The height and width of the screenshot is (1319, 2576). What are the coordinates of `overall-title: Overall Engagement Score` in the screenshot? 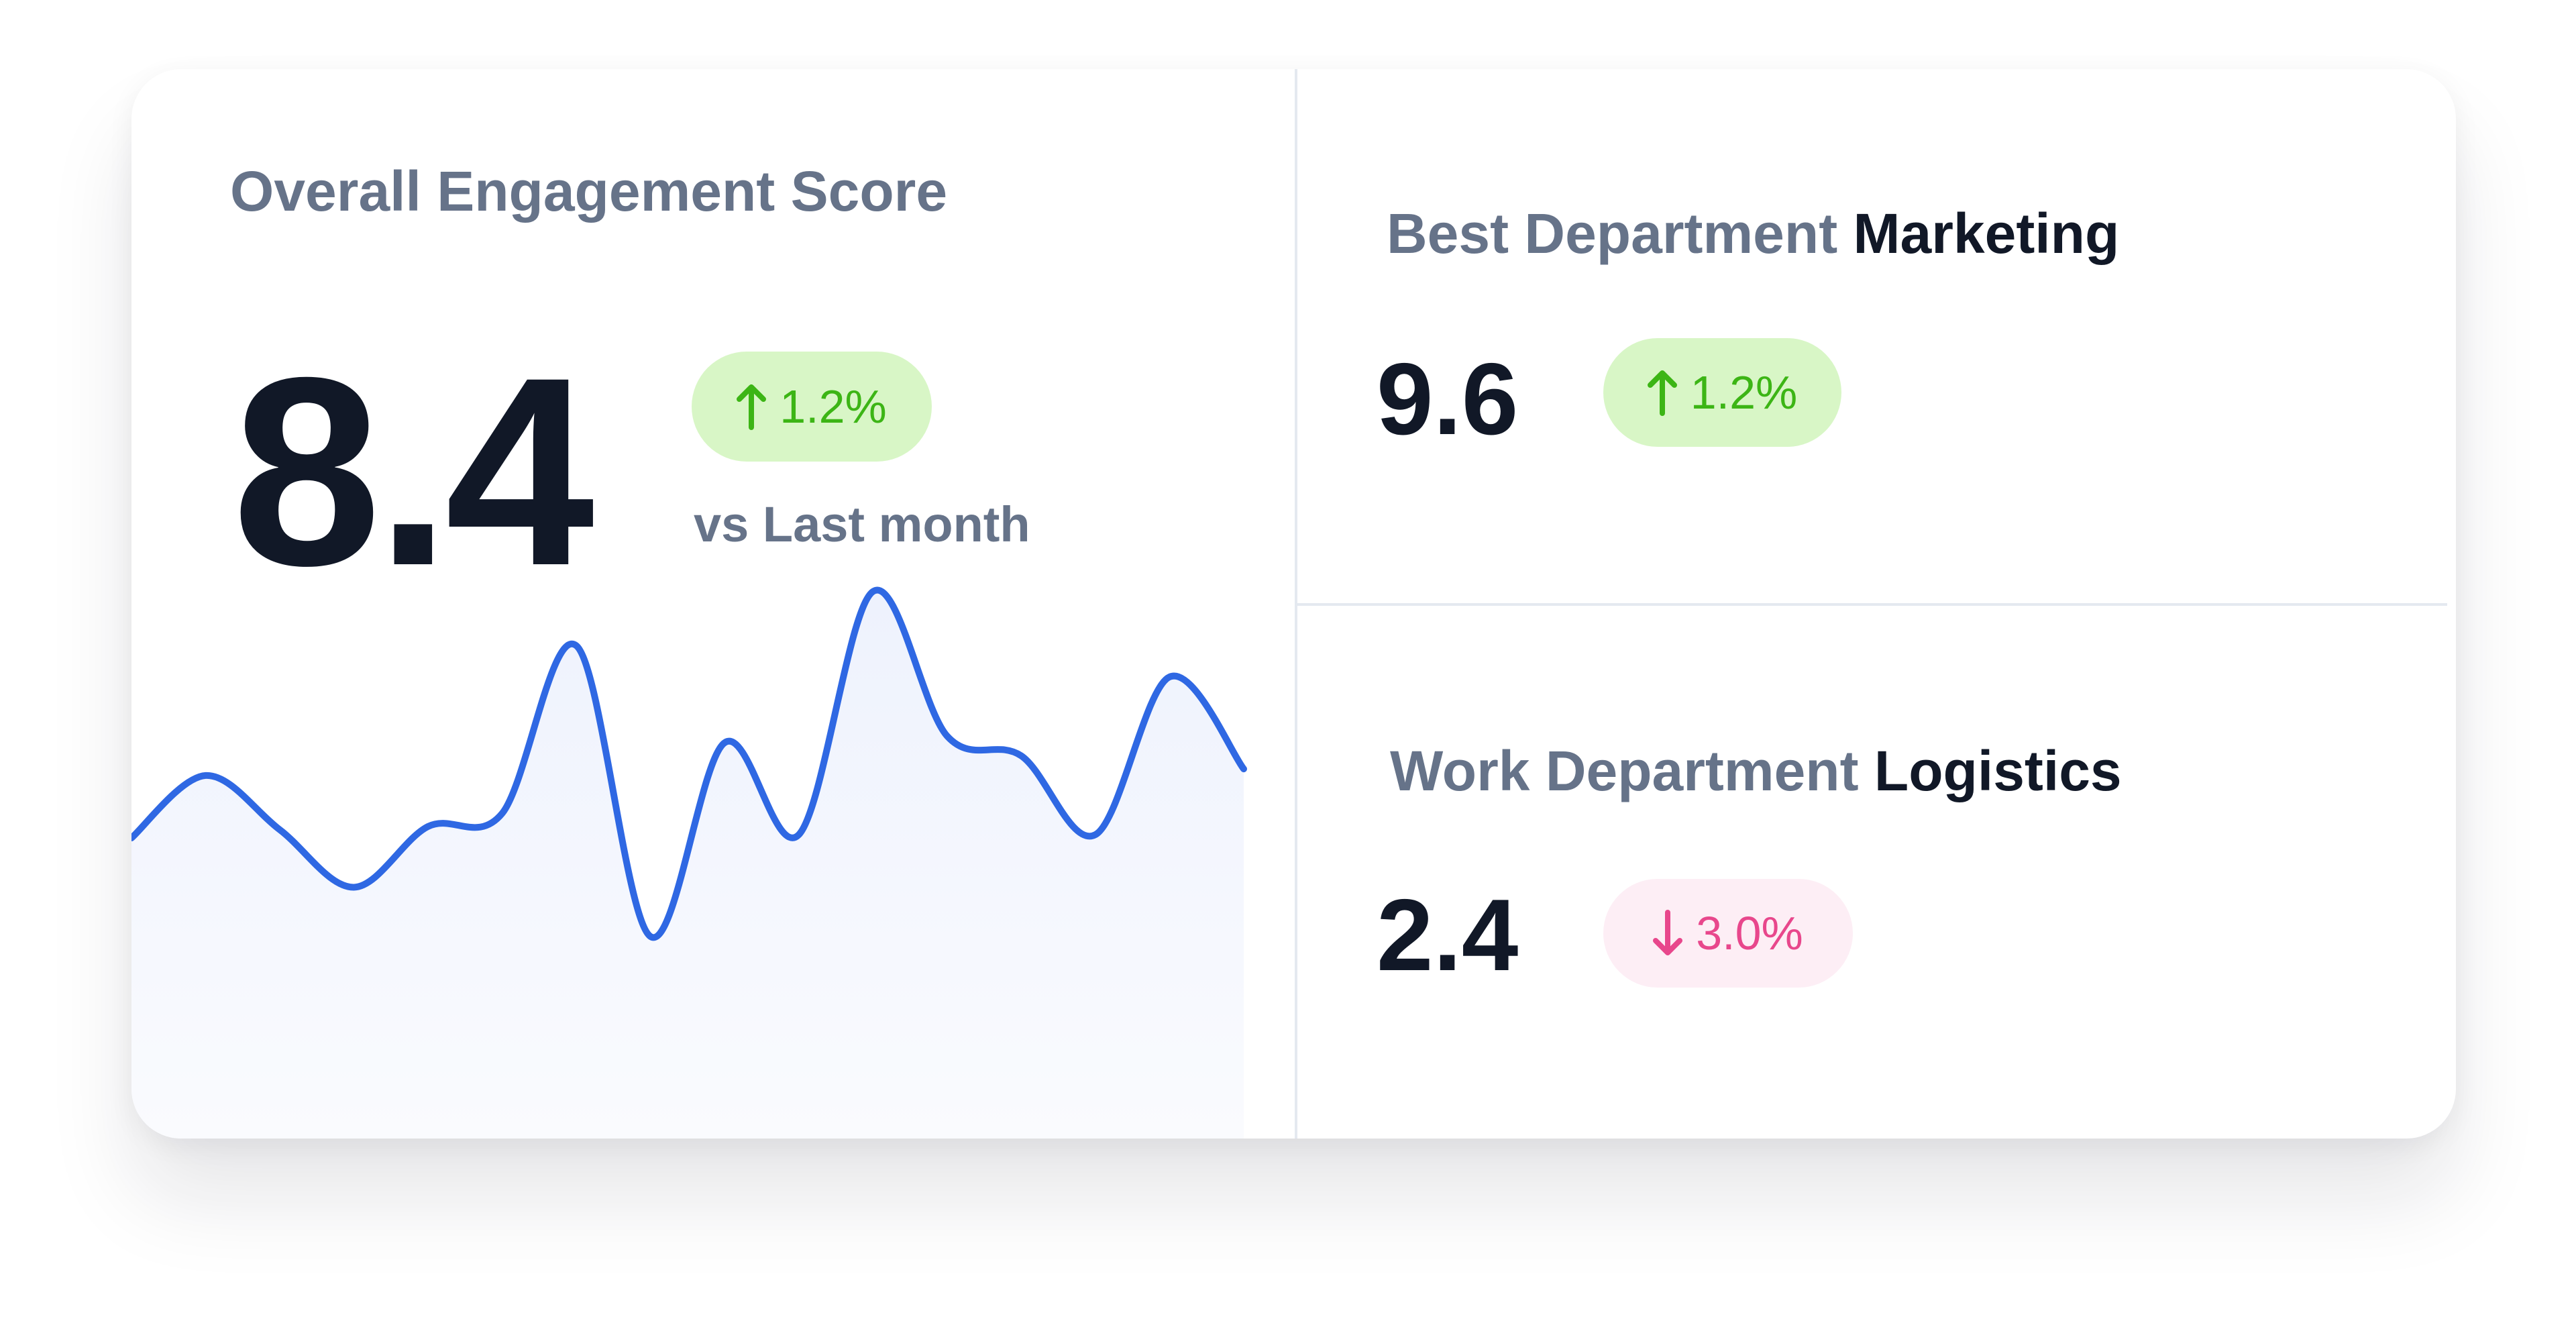 It's located at (589, 191).